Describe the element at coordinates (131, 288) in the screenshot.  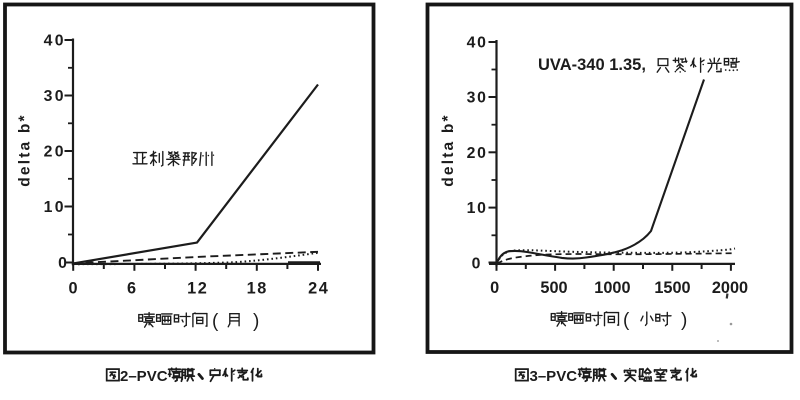
I see `svg-text: 6` at that location.